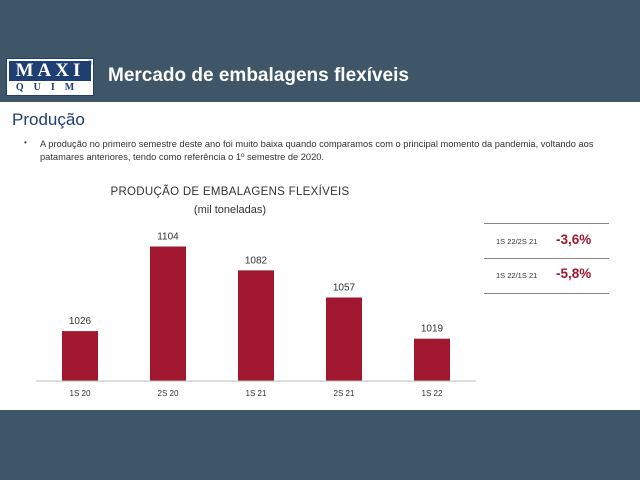  What do you see at coordinates (256, 393) in the screenshot?
I see `x-tick-label: 1S 21` at bounding box center [256, 393].